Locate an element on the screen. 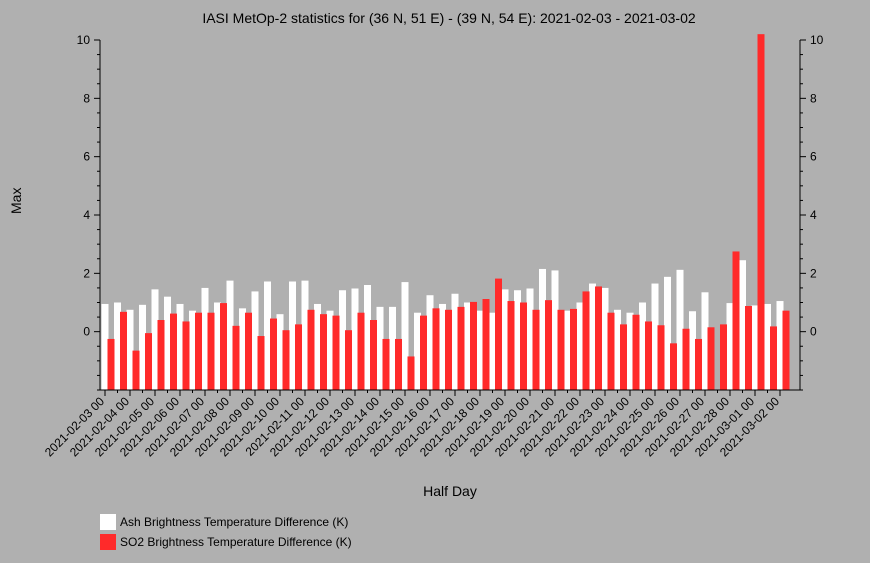 The height and width of the screenshot is (563, 870). y-tick-label-left: 10 is located at coordinates (84, 40).